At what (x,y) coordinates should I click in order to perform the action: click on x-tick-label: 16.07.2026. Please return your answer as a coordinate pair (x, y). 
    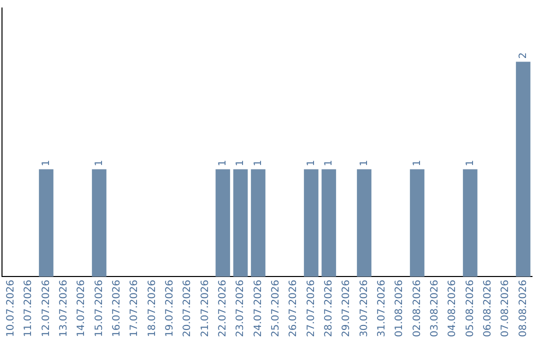
    Looking at the image, I should click on (116, 309).